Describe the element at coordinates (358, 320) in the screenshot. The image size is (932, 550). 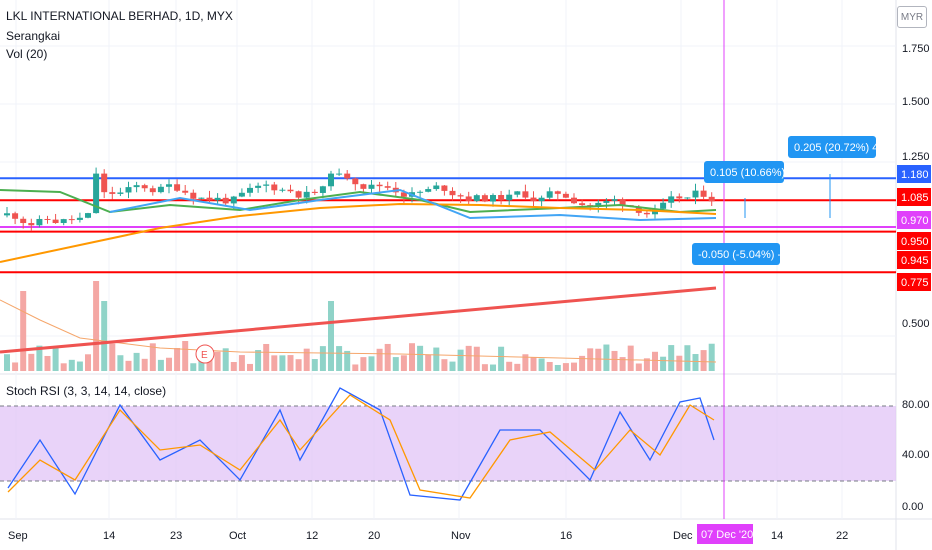
I see `trend-line` at that location.